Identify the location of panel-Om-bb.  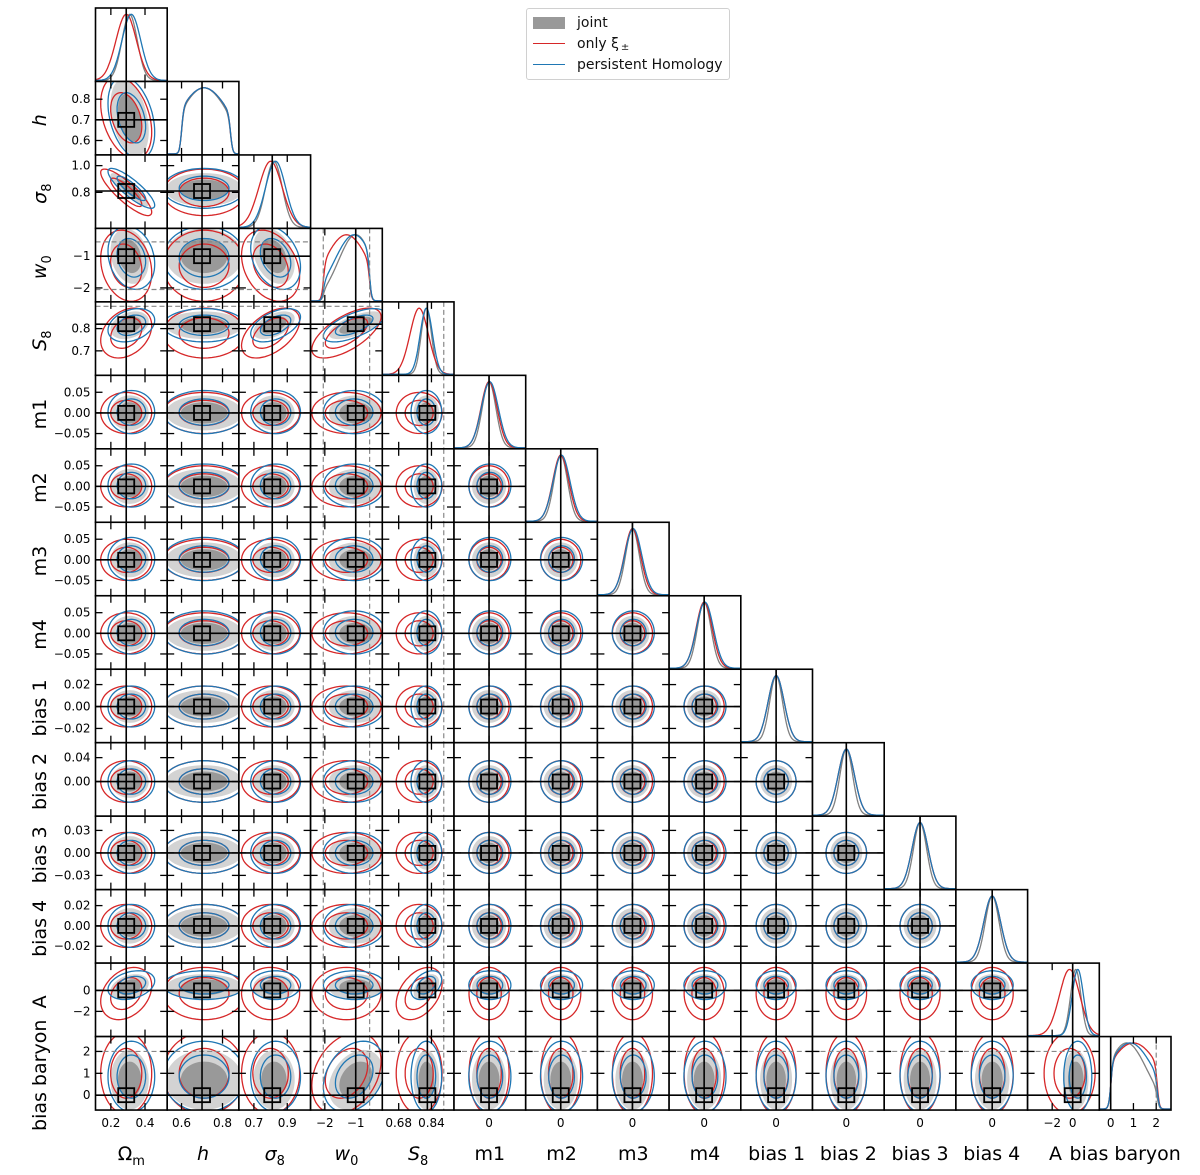
(131, 1073).